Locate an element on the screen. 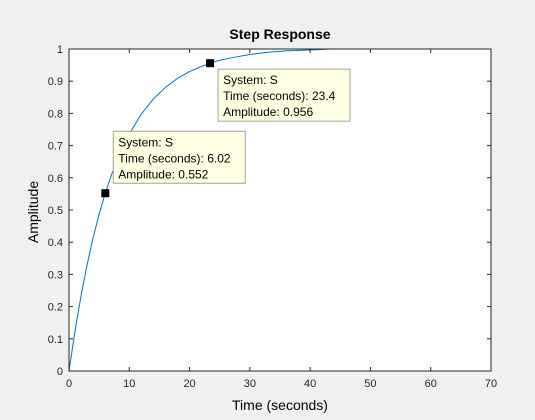  datatip-line: Time (seconds): 23.4 is located at coordinates (279, 96).